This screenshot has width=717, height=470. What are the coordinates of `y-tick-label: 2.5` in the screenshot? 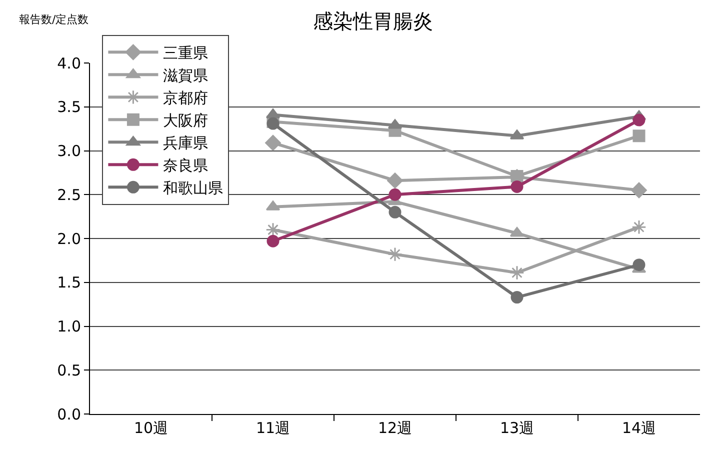 It's located at (69, 195).